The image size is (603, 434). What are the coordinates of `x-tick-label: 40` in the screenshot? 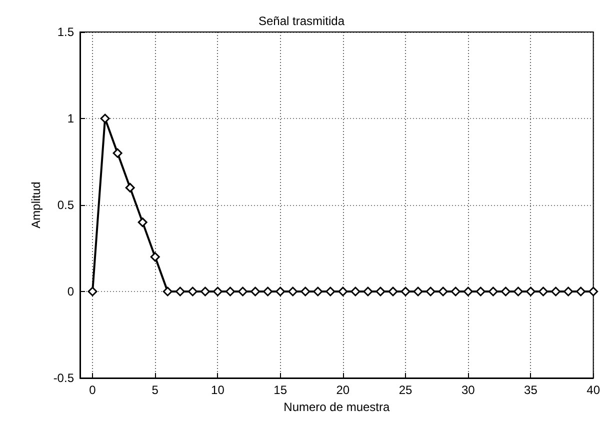 It's located at (593, 390).